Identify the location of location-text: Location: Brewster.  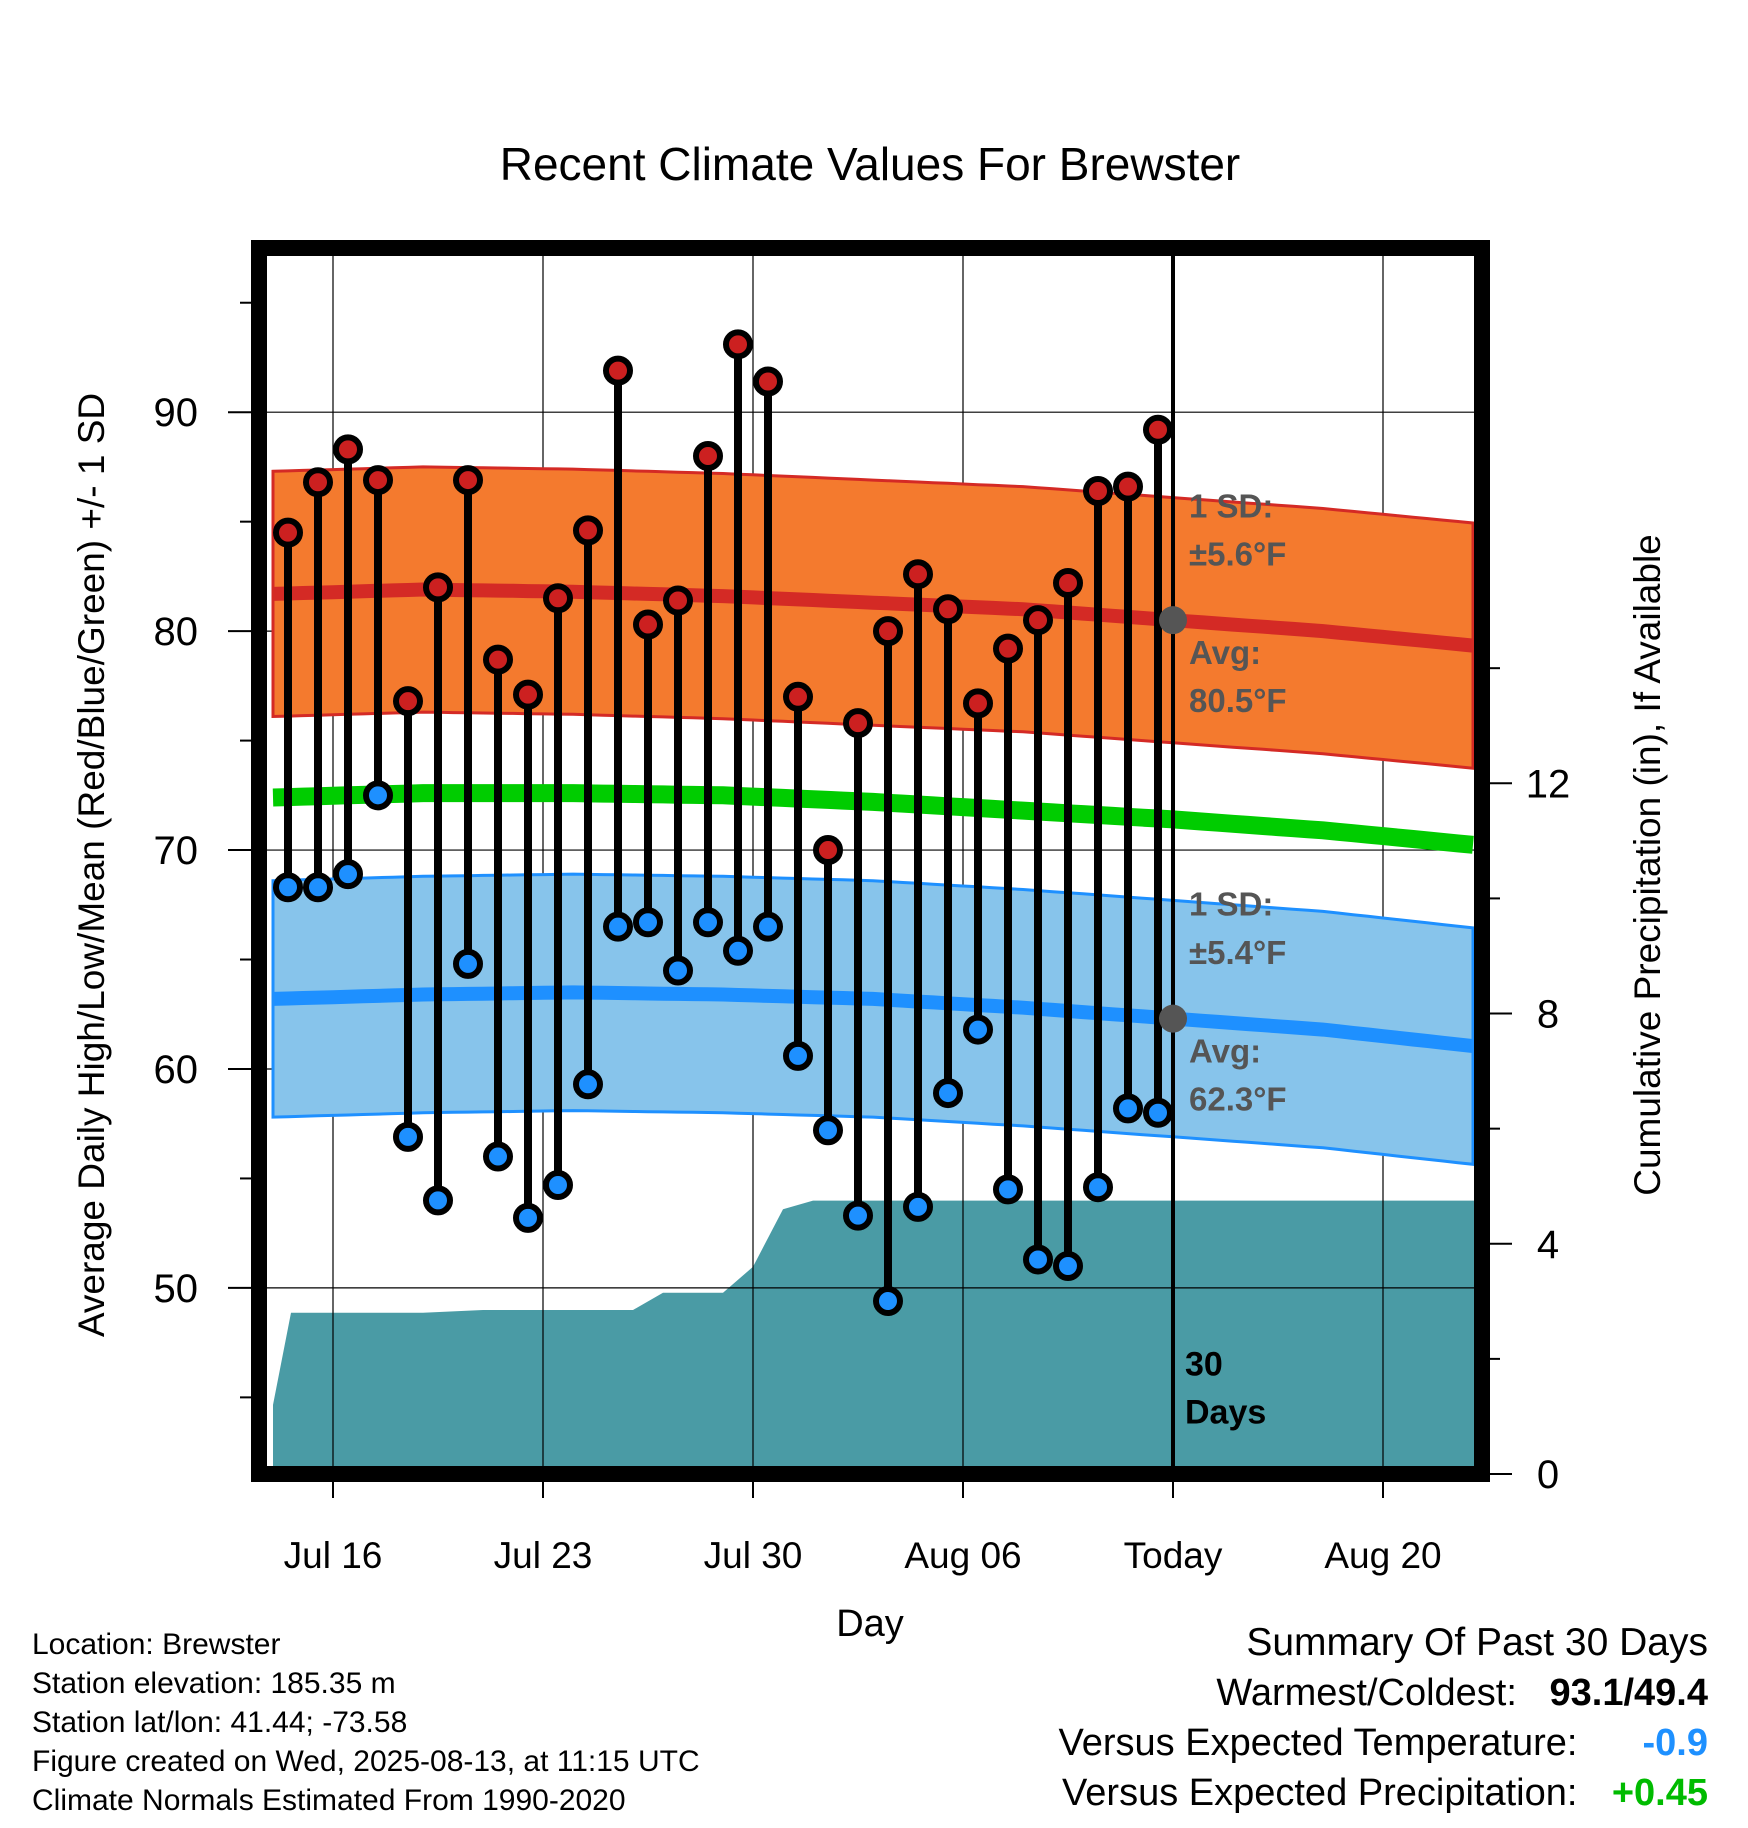
(156, 1644).